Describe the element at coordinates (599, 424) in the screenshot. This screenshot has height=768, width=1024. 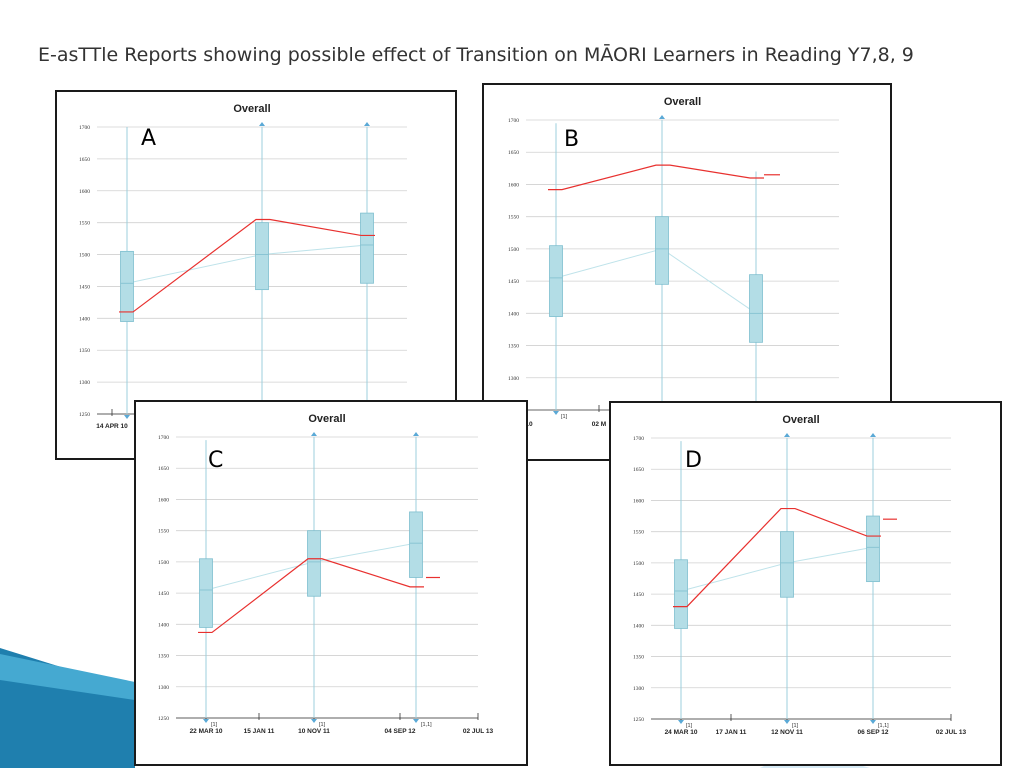
I see `x-tick-label: 02 M` at that location.